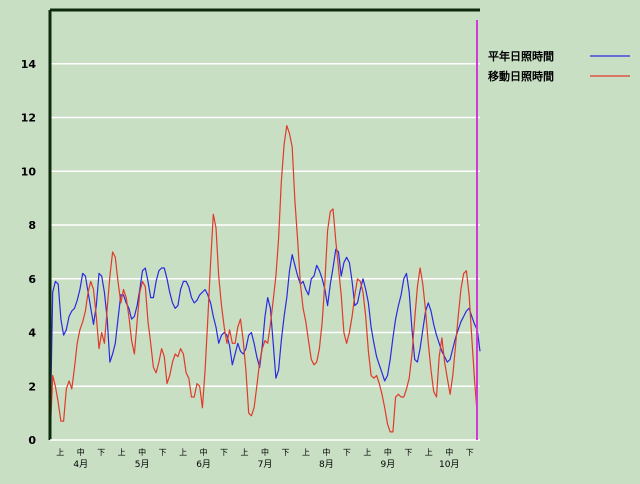 This screenshot has width=640, height=484. What do you see at coordinates (265, 464) in the screenshot?
I see `x-month-label: 7月` at bounding box center [265, 464].